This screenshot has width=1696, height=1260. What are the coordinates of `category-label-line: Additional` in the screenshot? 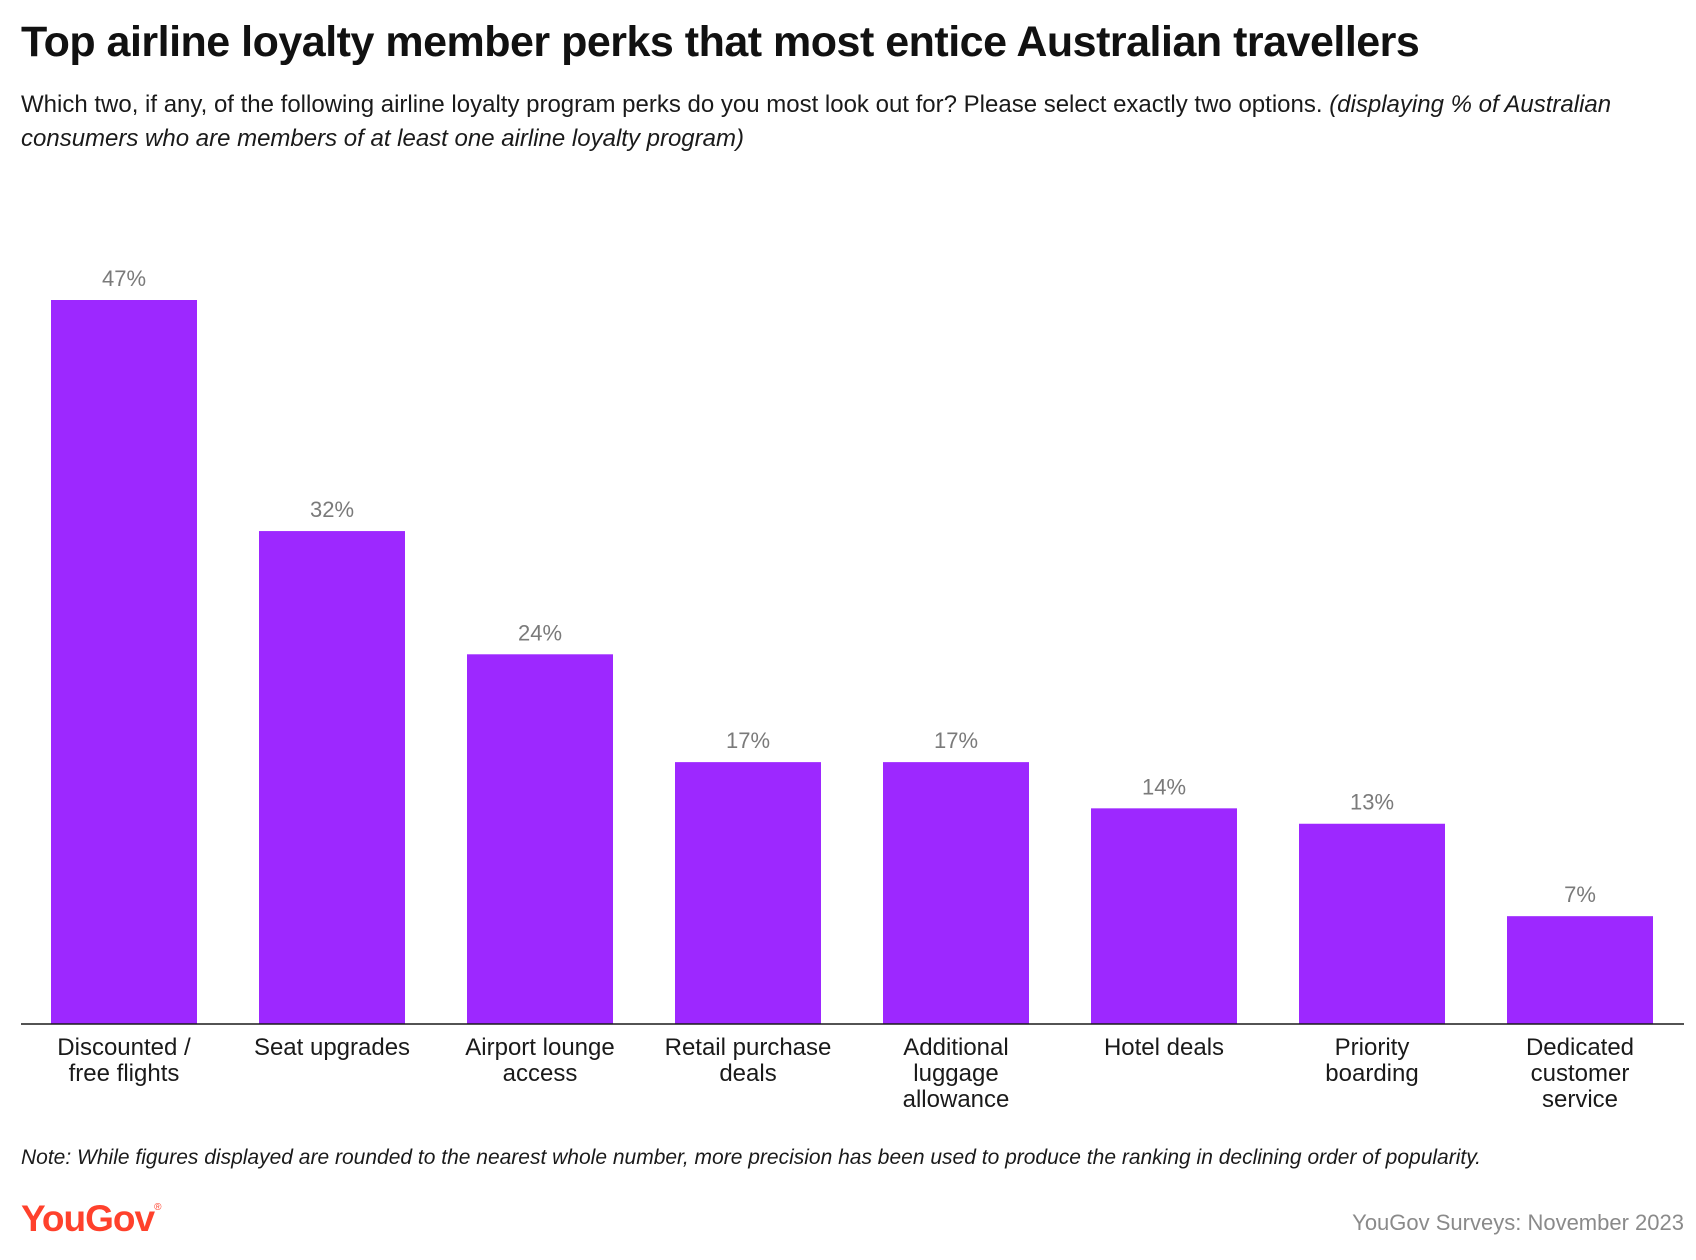 It's located at (955, 1047).